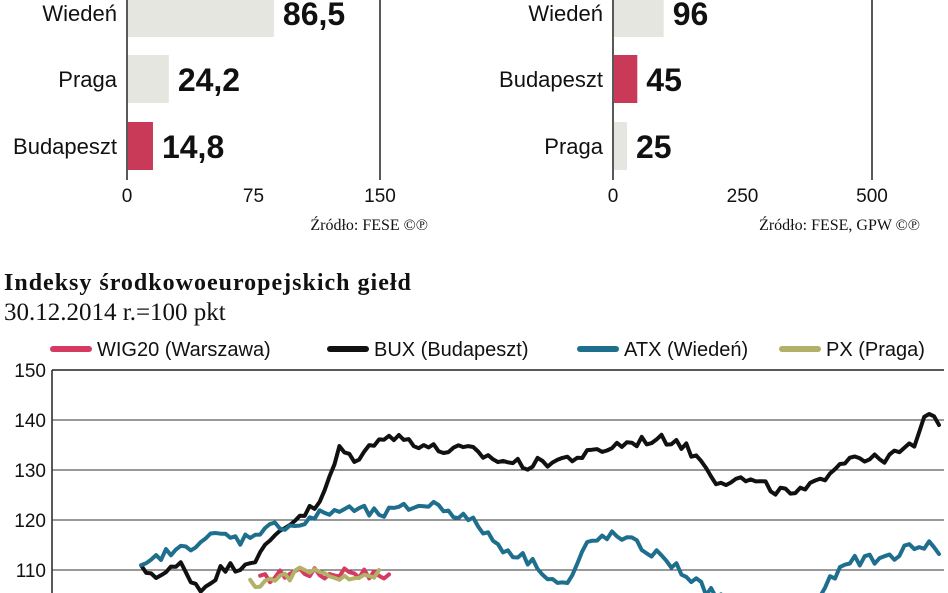 The height and width of the screenshot is (593, 948). What do you see at coordinates (30, 471) in the screenshot?
I see `y-tick-label: 130` at bounding box center [30, 471].